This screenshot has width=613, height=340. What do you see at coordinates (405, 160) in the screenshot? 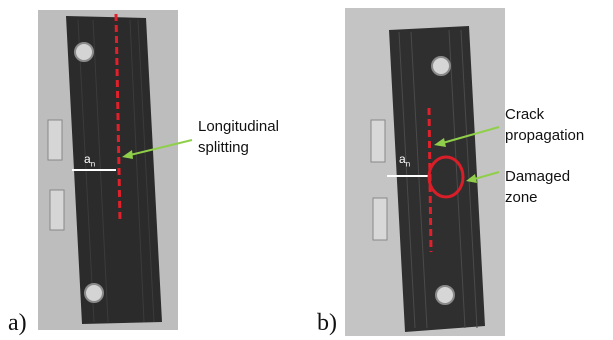
I see `crack-length-label-b: an` at bounding box center [405, 160].